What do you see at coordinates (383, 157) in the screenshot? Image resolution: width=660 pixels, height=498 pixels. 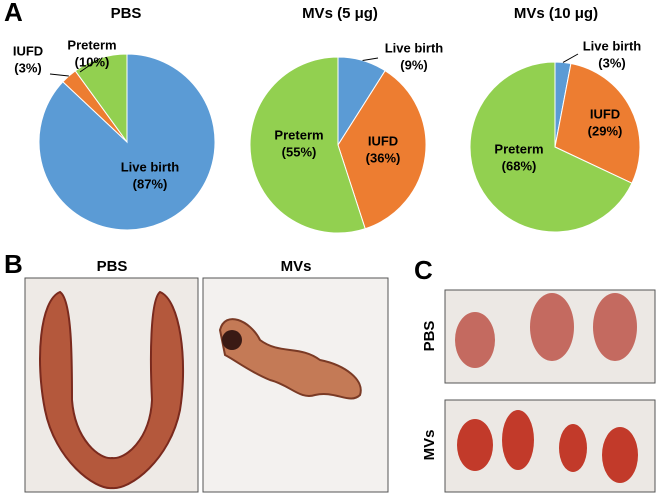 I see `slice-value-label: (36%)` at bounding box center [383, 157].